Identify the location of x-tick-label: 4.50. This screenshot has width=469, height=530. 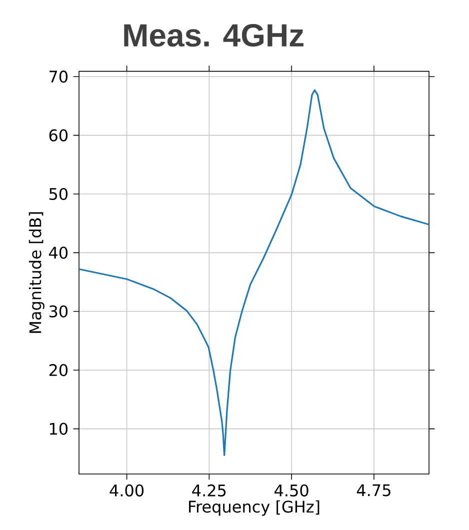
(291, 490).